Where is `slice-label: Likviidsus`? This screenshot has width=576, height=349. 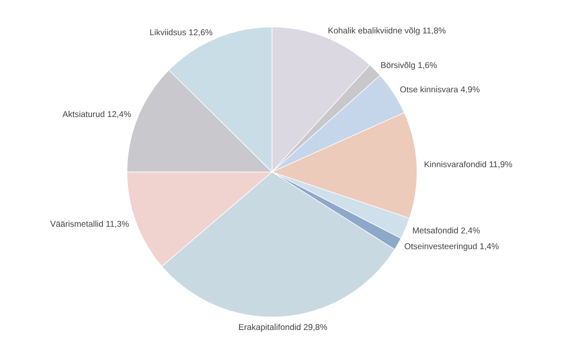
slice-label: Likviidsus is located at coordinates (168, 32).